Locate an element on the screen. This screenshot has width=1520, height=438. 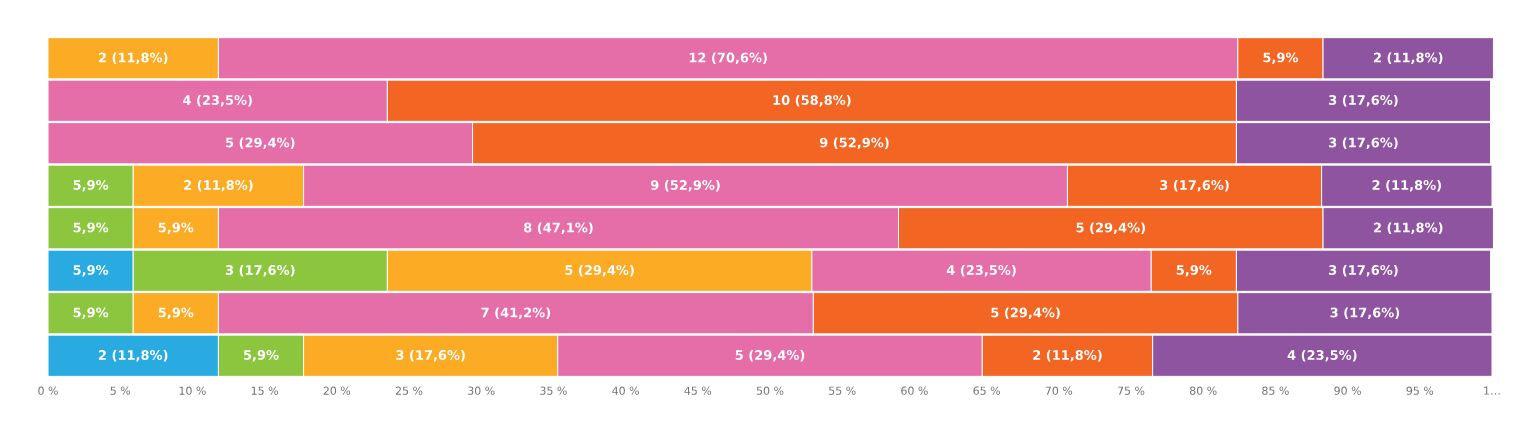
x-tick-label: 75 % is located at coordinates (1131, 390).